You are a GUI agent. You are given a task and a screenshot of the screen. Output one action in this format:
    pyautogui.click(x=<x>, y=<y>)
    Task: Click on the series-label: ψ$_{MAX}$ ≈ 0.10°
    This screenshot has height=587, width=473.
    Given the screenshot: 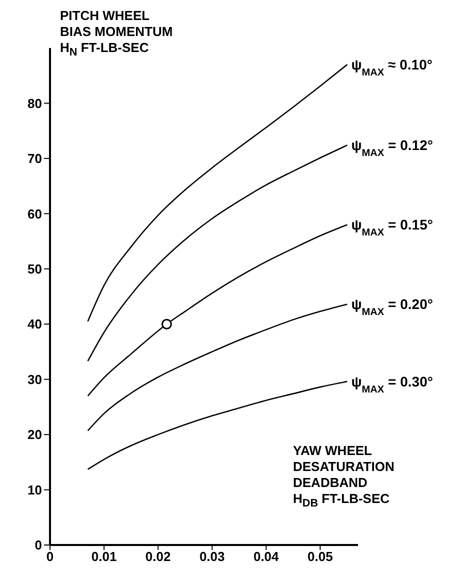 What is the action you would take?
    pyautogui.click(x=391, y=67)
    